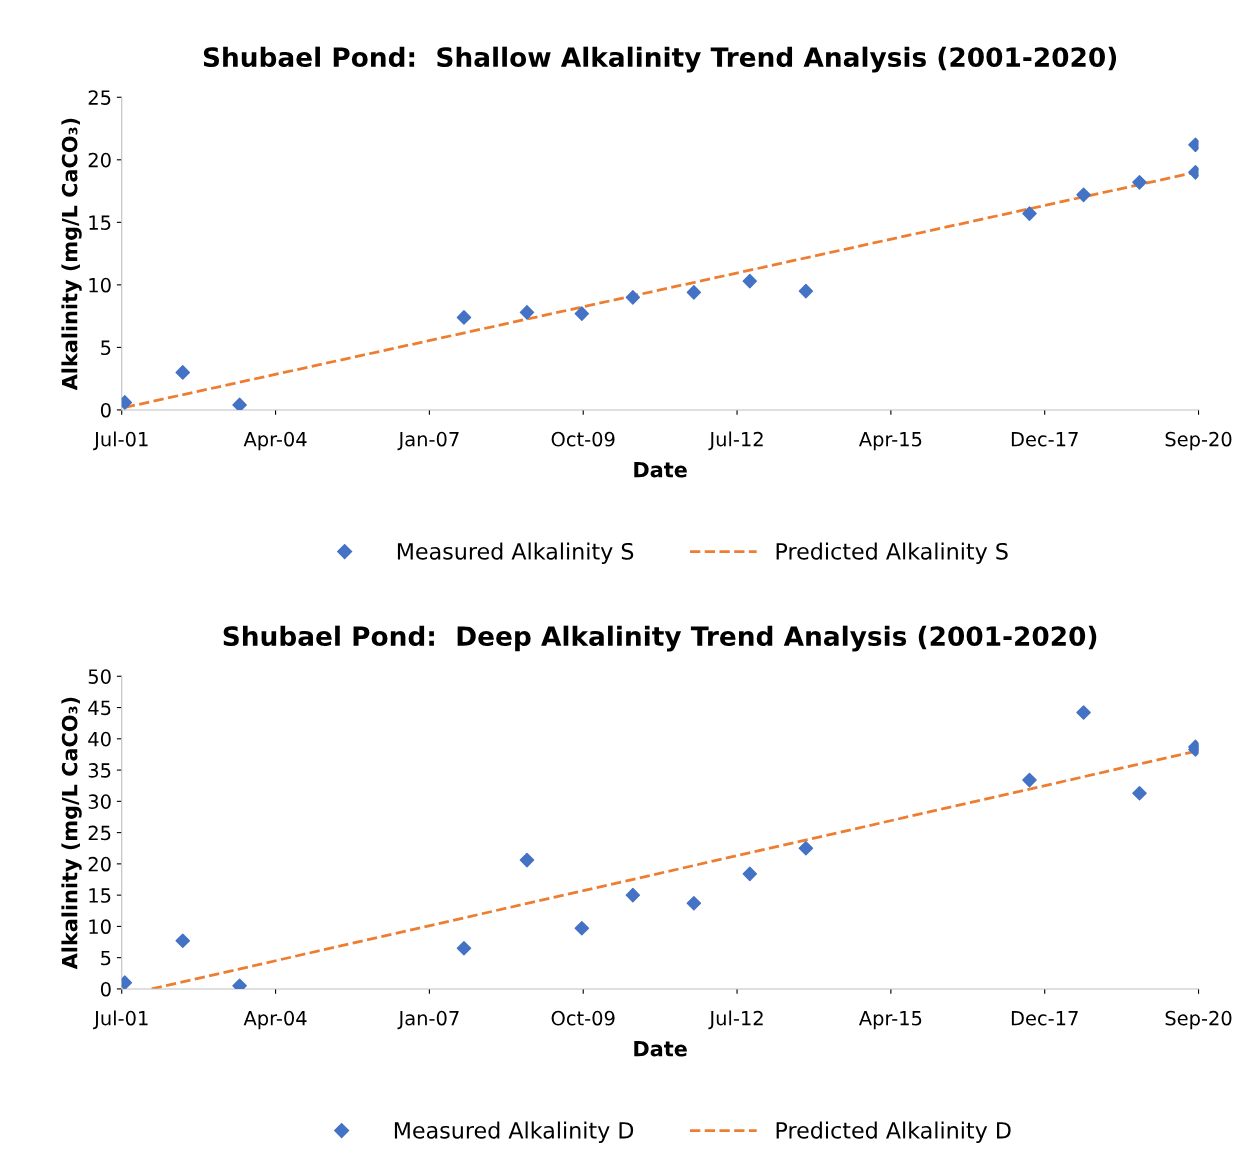 This screenshot has width=1255, height=1158. What do you see at coordinates (99, 770) in the screenshot?
I see `y-tick-label: 35` at bounding box center [99, 770].